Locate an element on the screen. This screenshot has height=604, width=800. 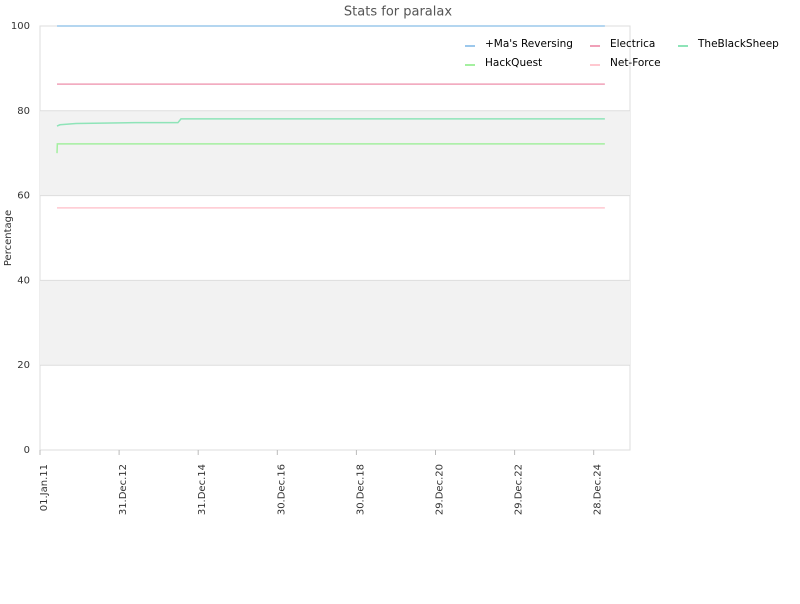
x-tick-label: 29.Dec.22 is located at coordinates (519, 489).